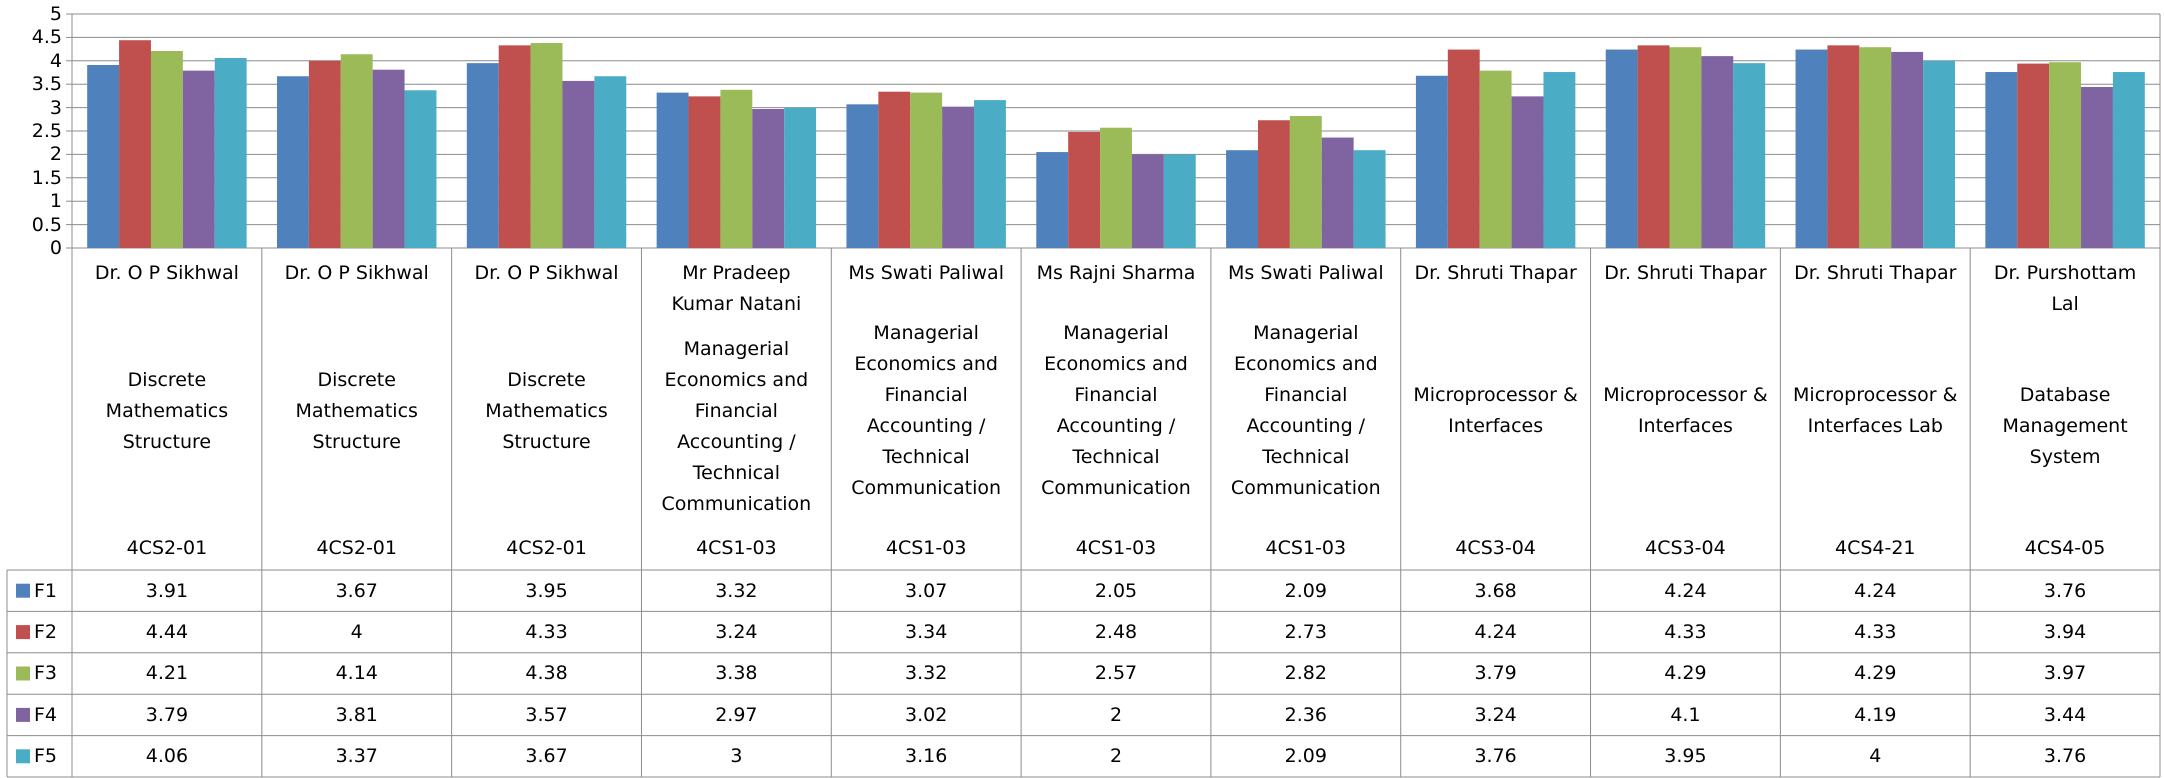 This screenshot has width=2164, height=778. Describe the element at coordinates (46, 714) in the screenshot. I see `legend-label: F4` at that location.